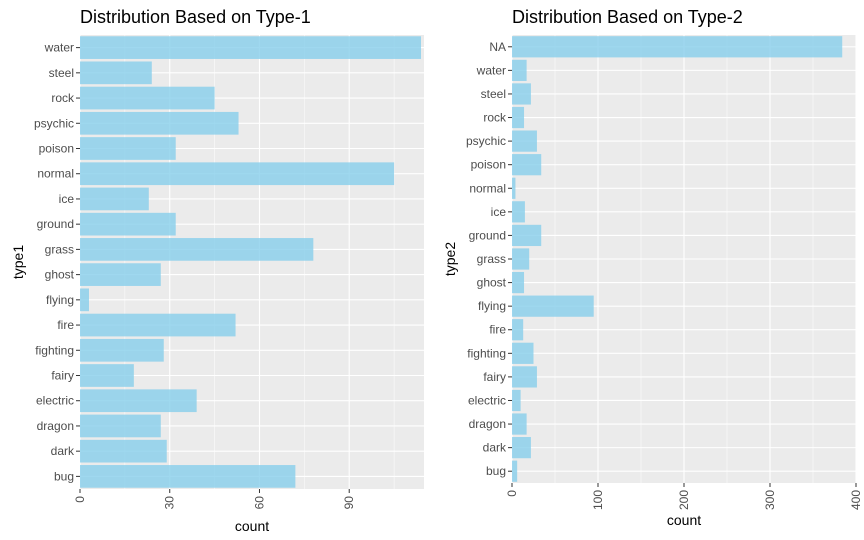  Describe the element at coordinates (856, 500) in the screenshot. I see `x-tick-label: 400` at that location.